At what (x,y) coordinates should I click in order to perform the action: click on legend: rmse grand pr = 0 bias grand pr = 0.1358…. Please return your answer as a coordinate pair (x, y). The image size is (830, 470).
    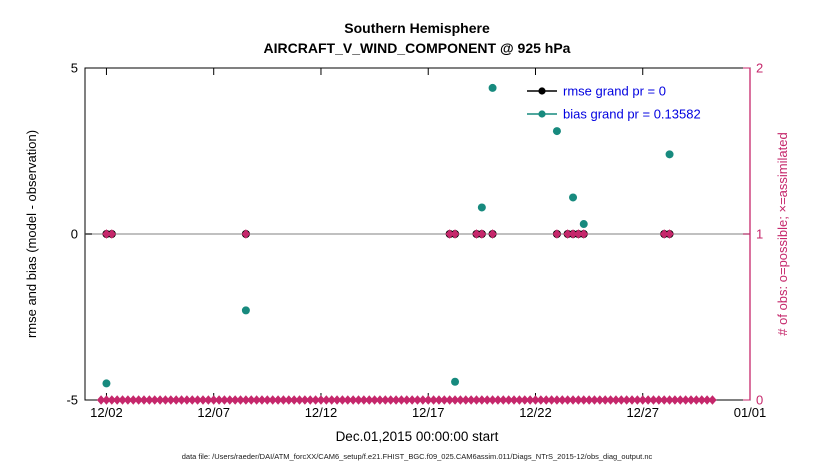
    Looking at the image, I should click on (632, 103).